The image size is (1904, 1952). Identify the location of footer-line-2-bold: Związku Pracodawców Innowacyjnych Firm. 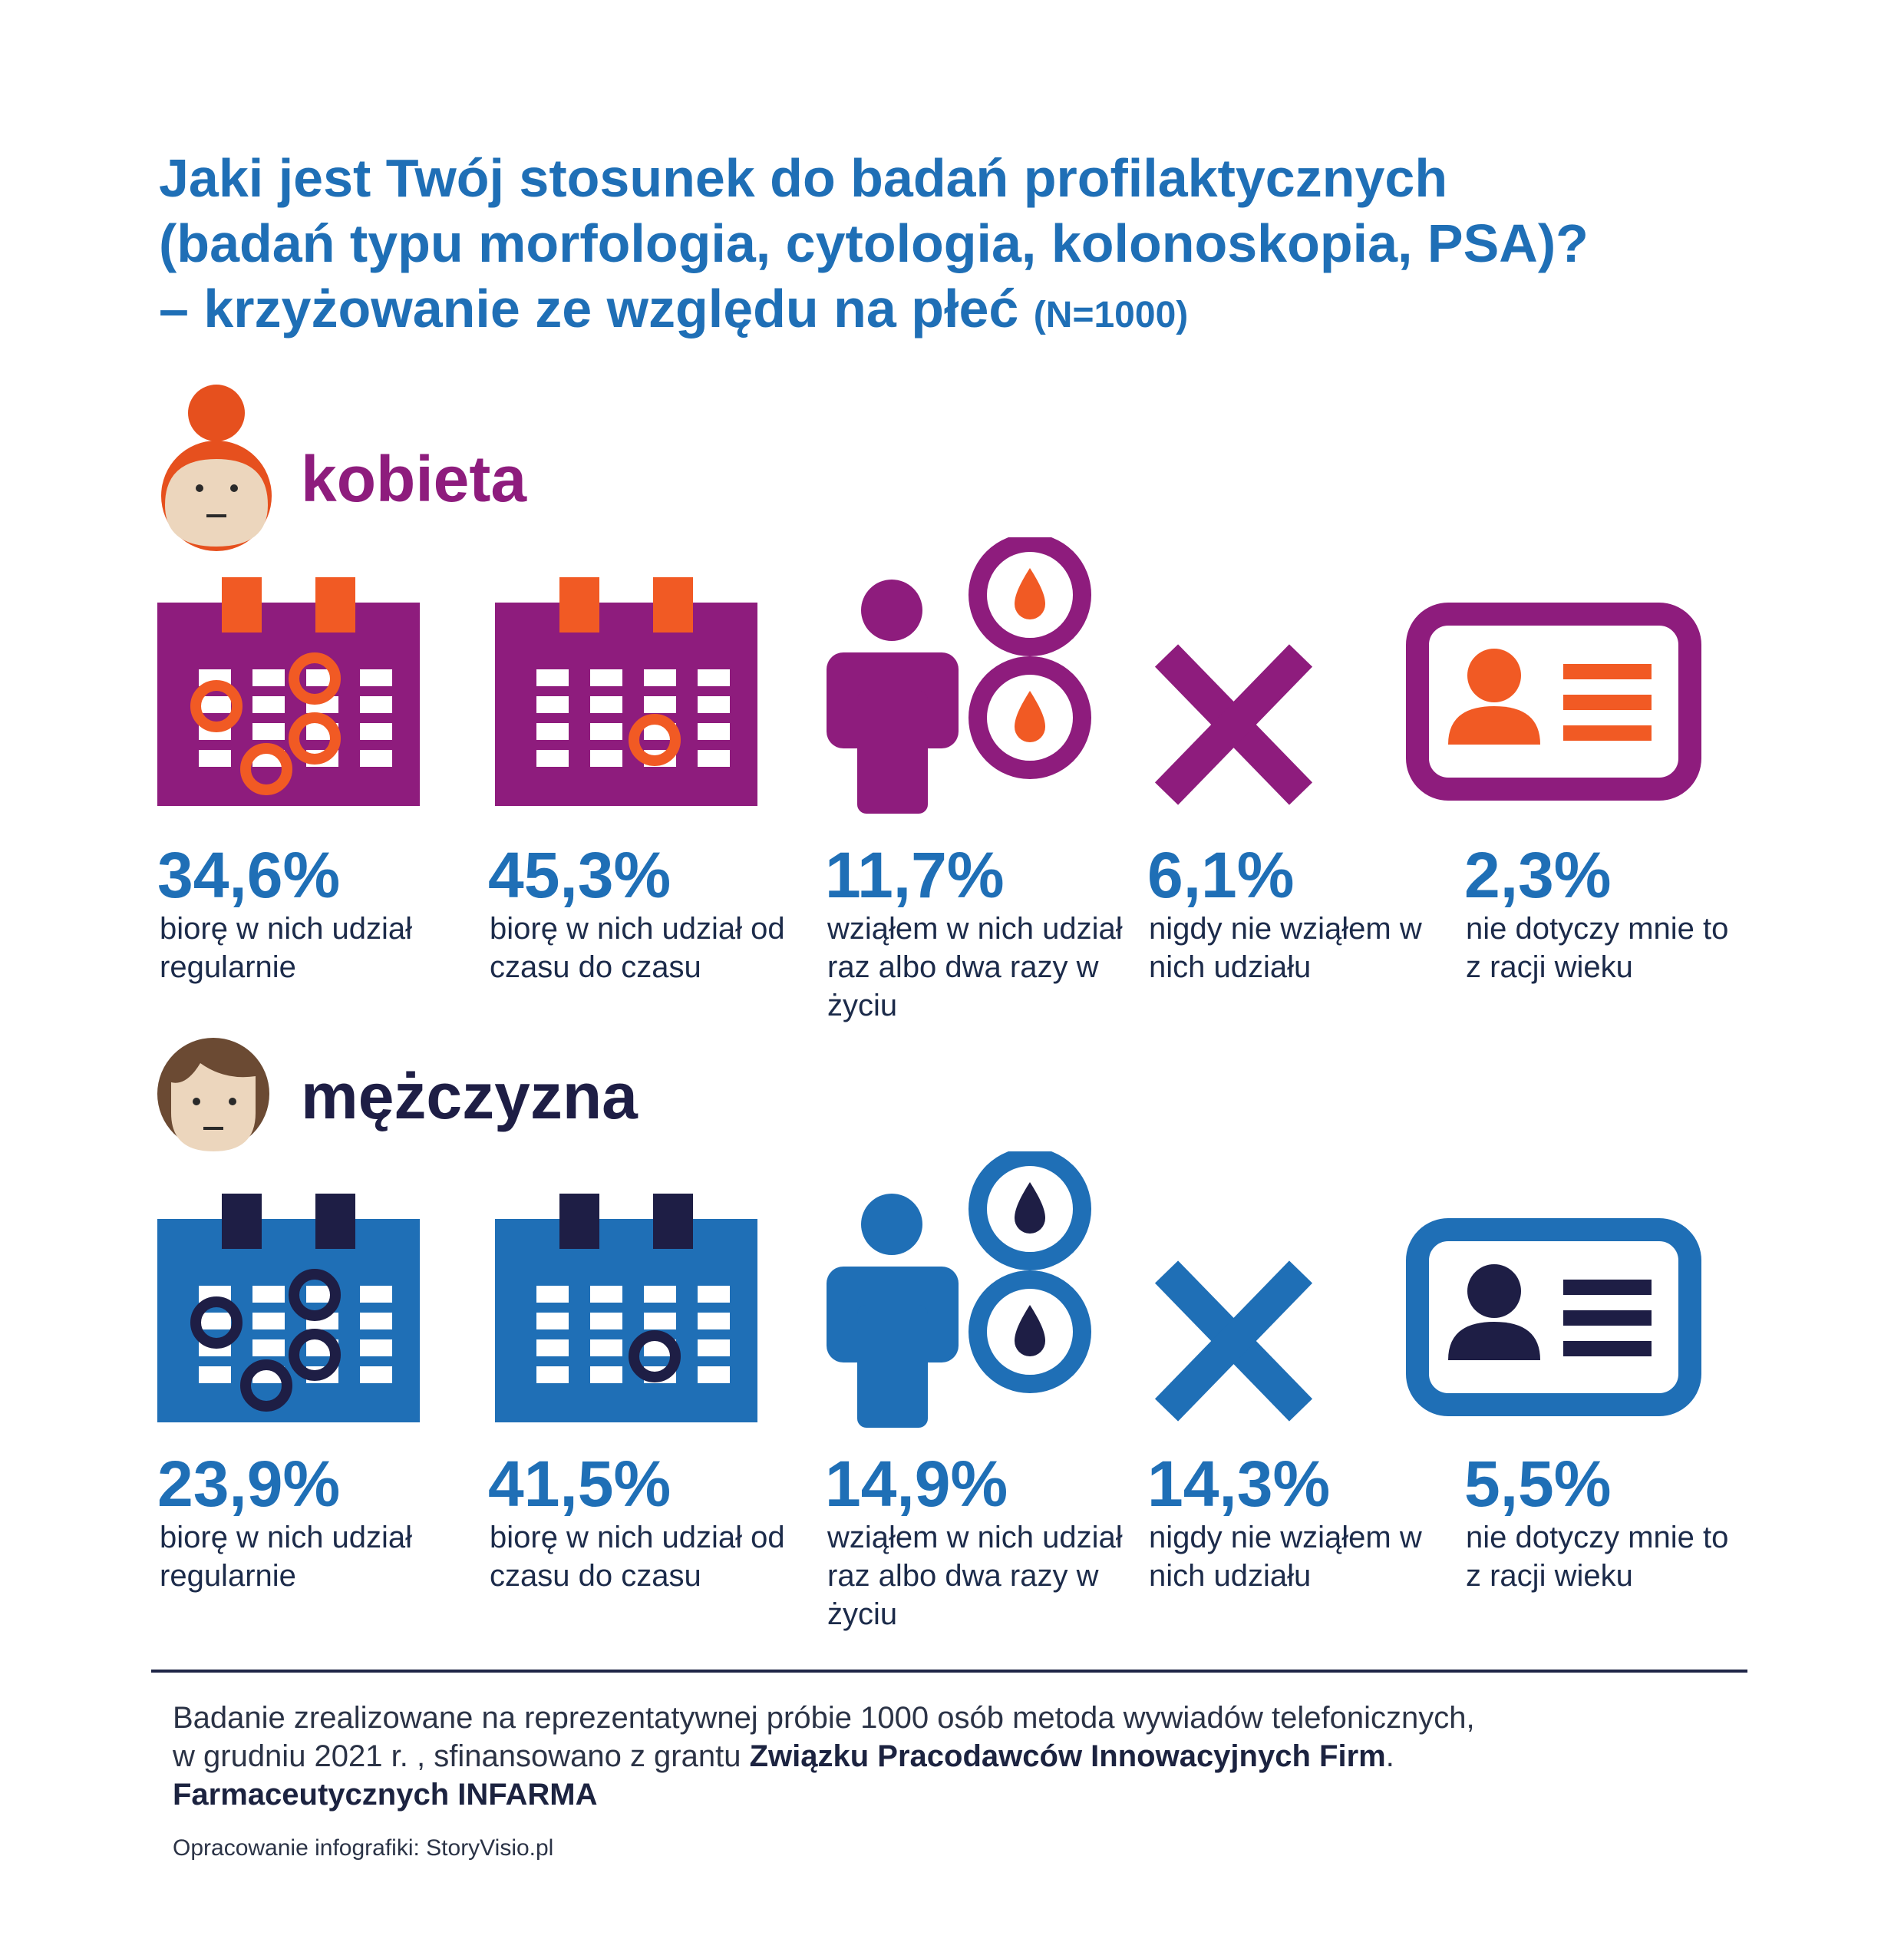
(1067, 1756).